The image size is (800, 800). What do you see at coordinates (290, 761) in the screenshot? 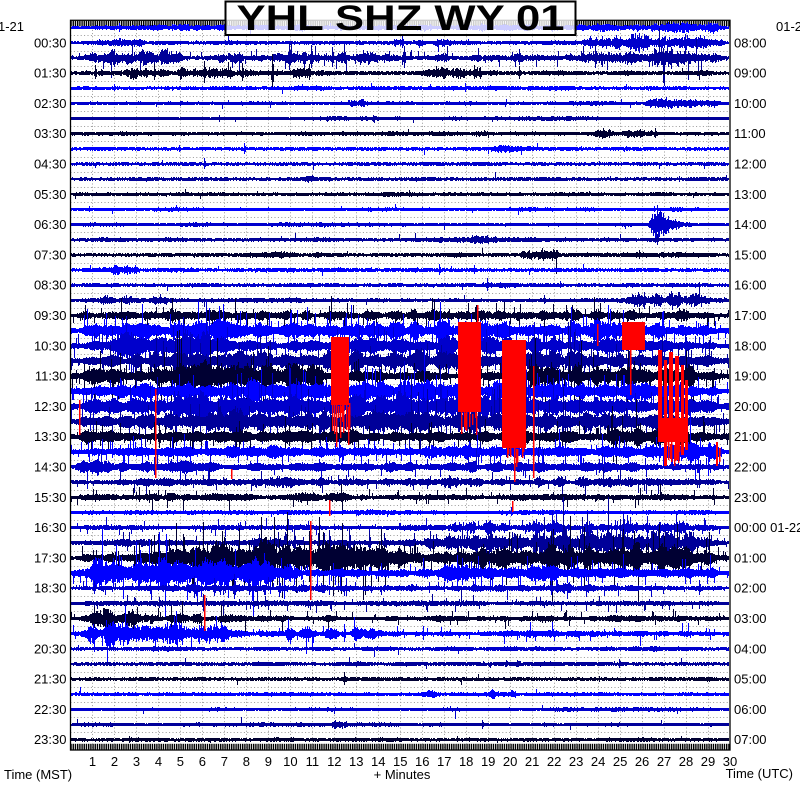
I see `svg-text: 10` at bounding box center [290, 761].